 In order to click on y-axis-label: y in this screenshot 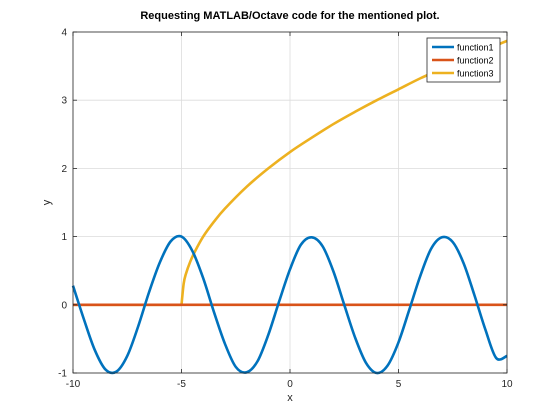, I will do `click(47, 202)`.